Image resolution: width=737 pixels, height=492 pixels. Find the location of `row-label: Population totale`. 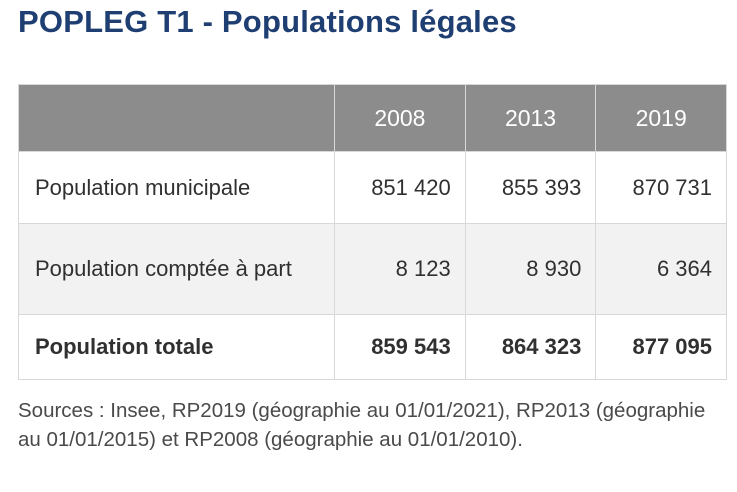

row-label: Population totale is located at coordinates (176, 347).